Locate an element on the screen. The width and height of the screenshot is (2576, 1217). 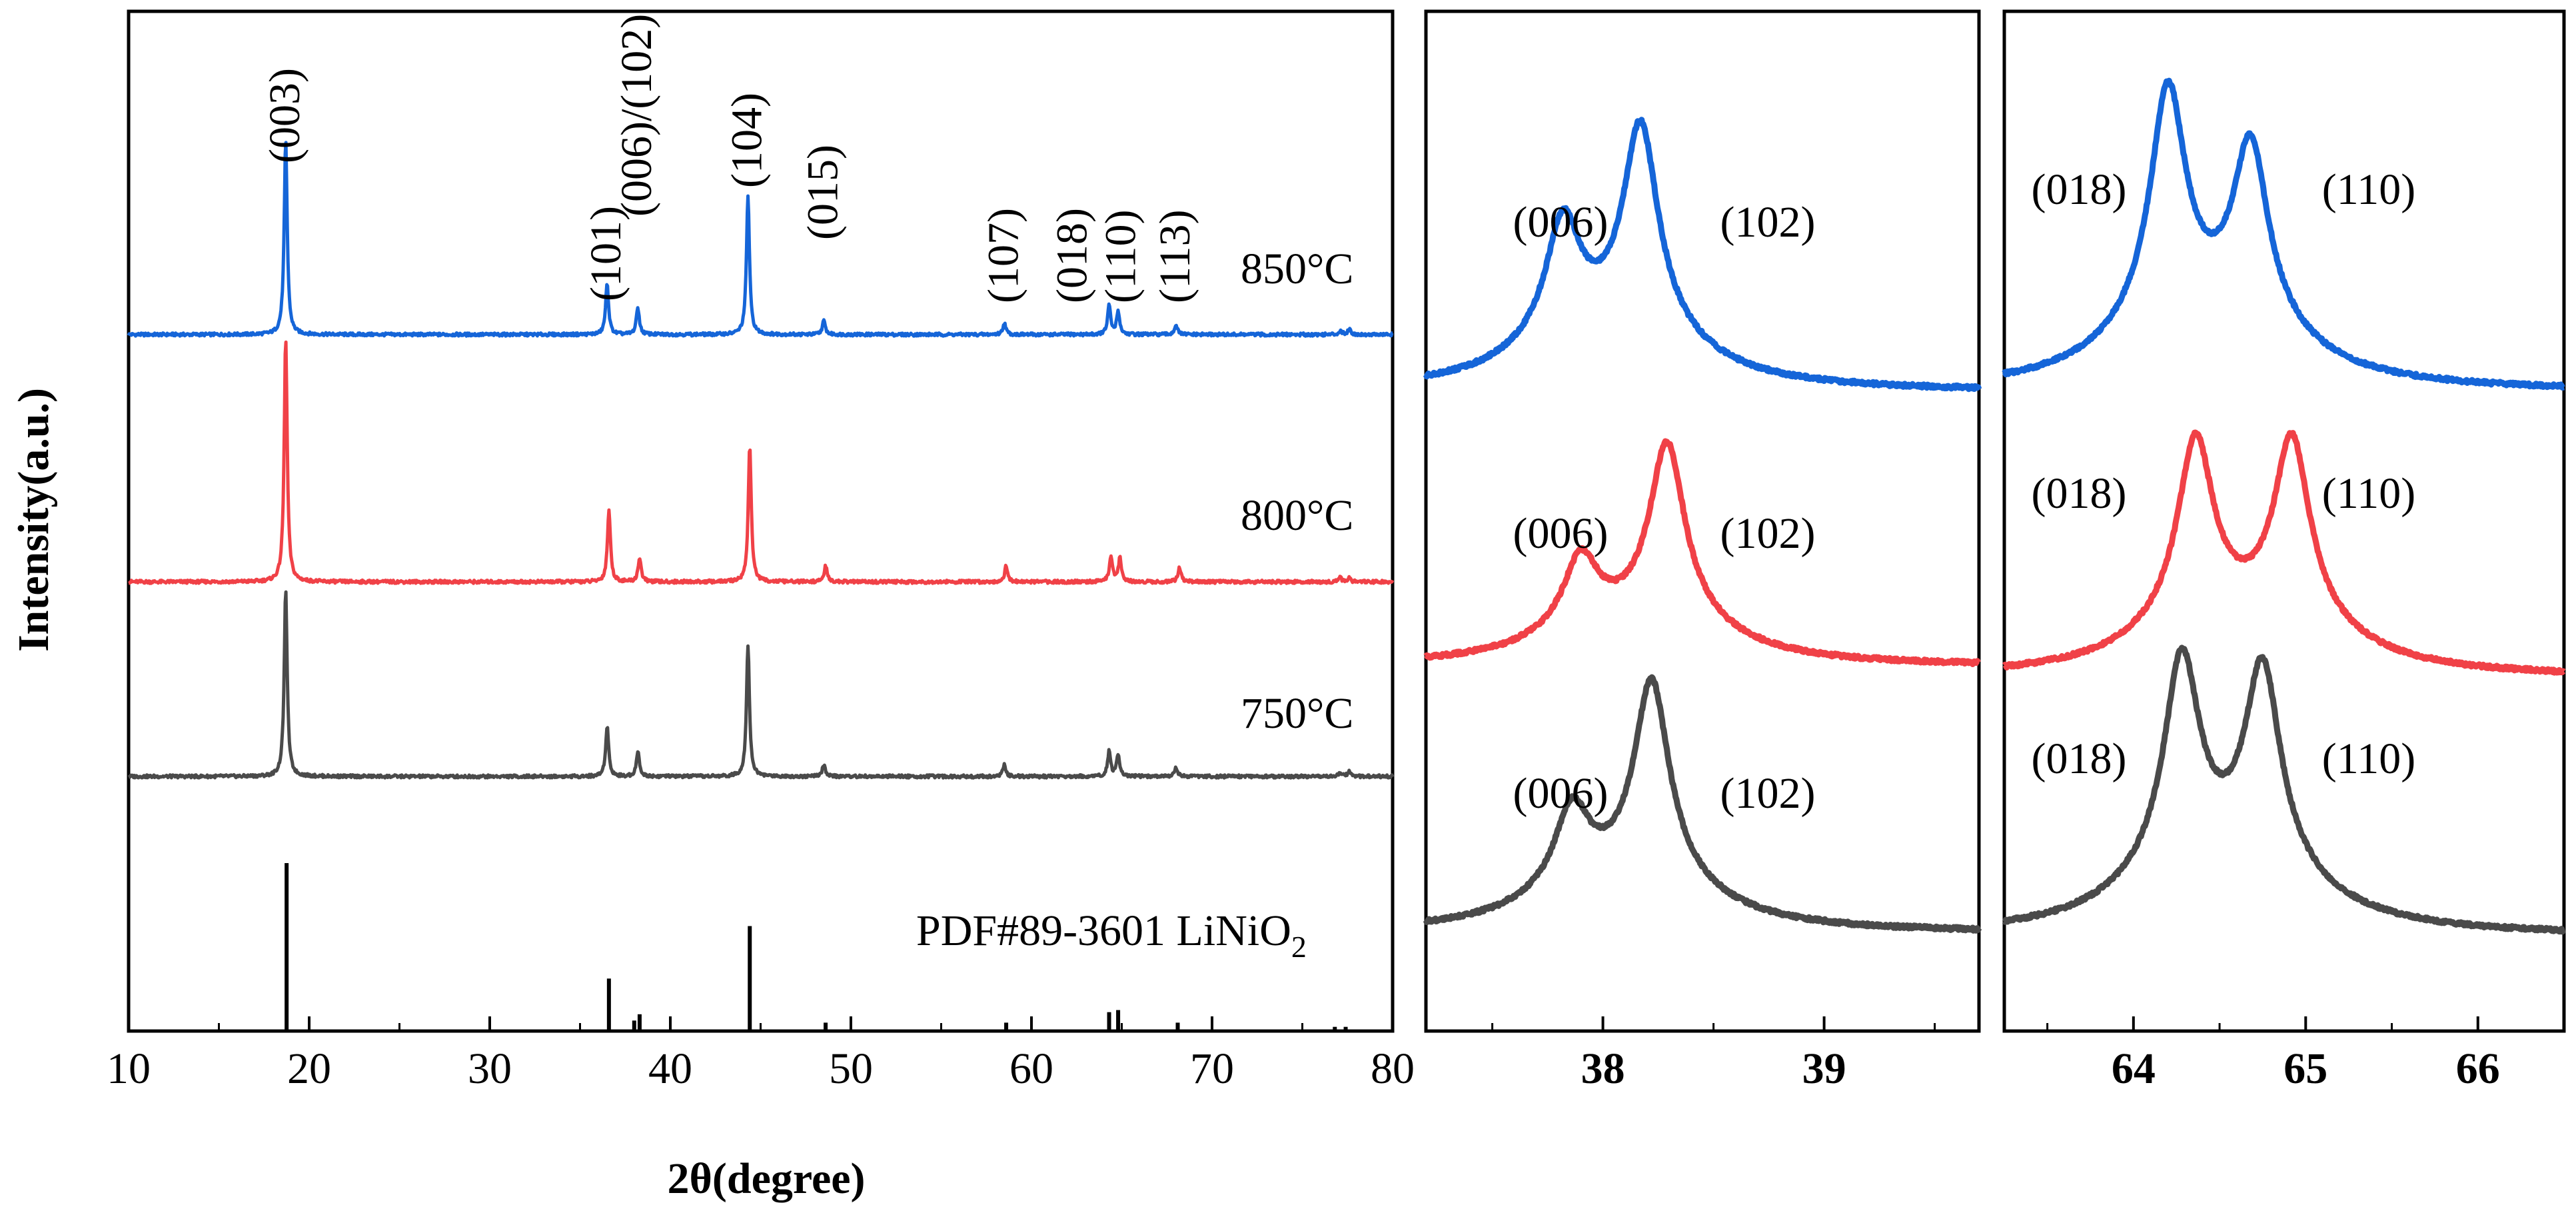
peak-label: (006)/(102) is located at coordinates (636, 115).